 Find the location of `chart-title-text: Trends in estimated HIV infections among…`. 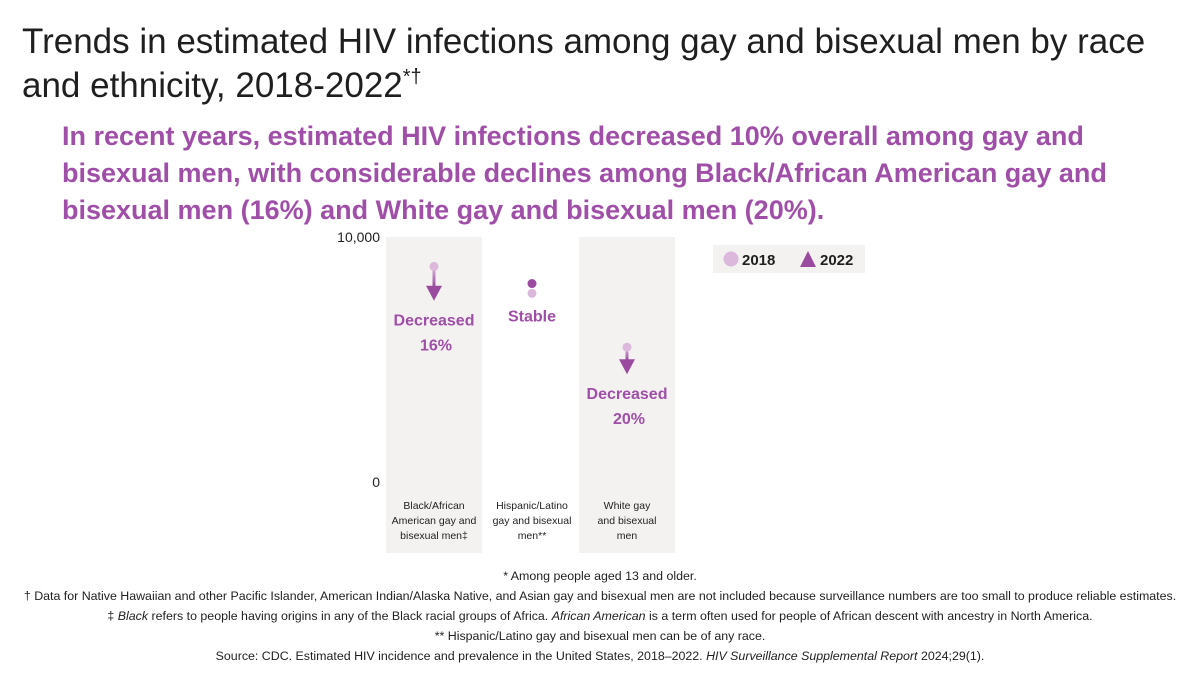

chart-title-text: Trends in estimated HIV infections among… is located at coordinates (584, 63).